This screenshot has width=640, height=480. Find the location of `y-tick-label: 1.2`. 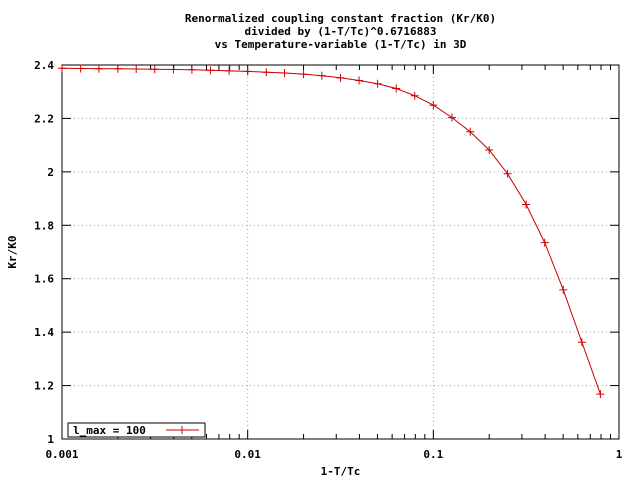

y-tick-label: 1.2 is located at coordinates (44, 386).